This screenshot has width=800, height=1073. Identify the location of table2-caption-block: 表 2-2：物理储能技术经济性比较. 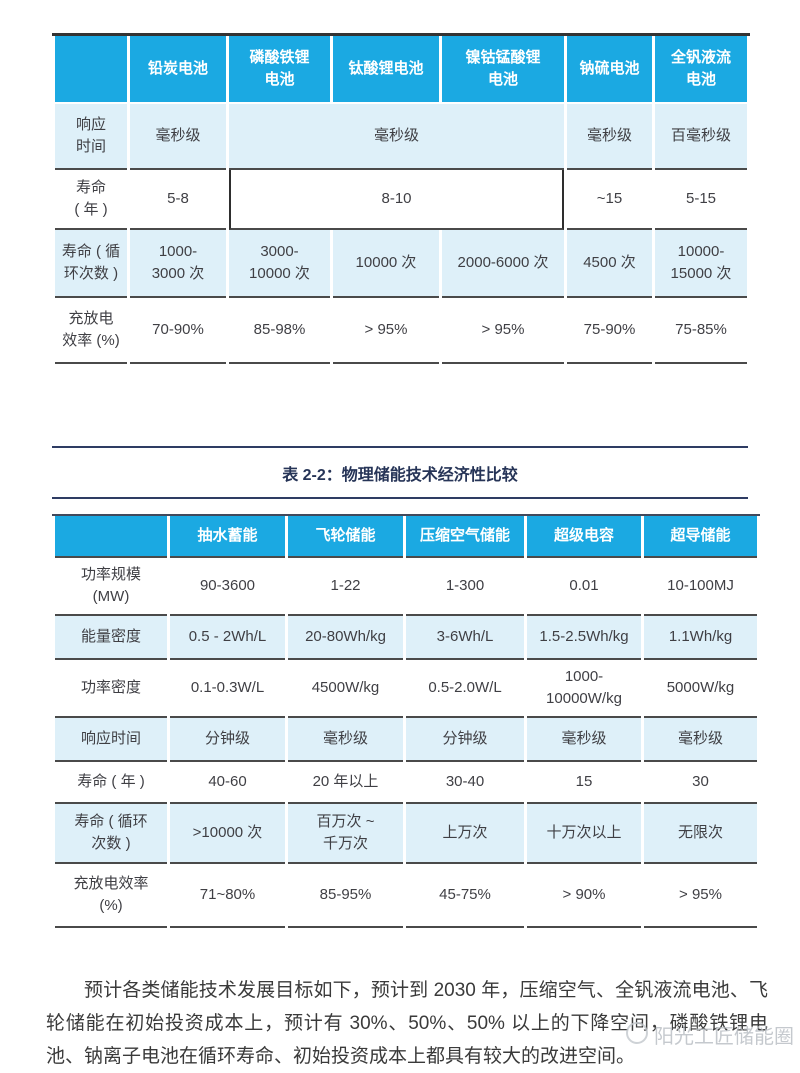
(400, 472).